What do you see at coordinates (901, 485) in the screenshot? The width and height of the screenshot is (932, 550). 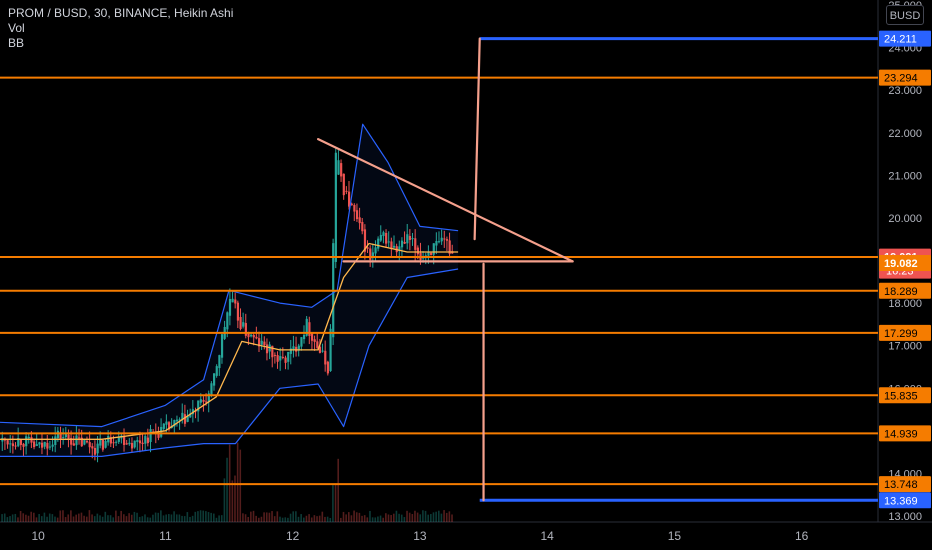 I see `price-level-label-text: 13.748` at bounding box center [901, 485].